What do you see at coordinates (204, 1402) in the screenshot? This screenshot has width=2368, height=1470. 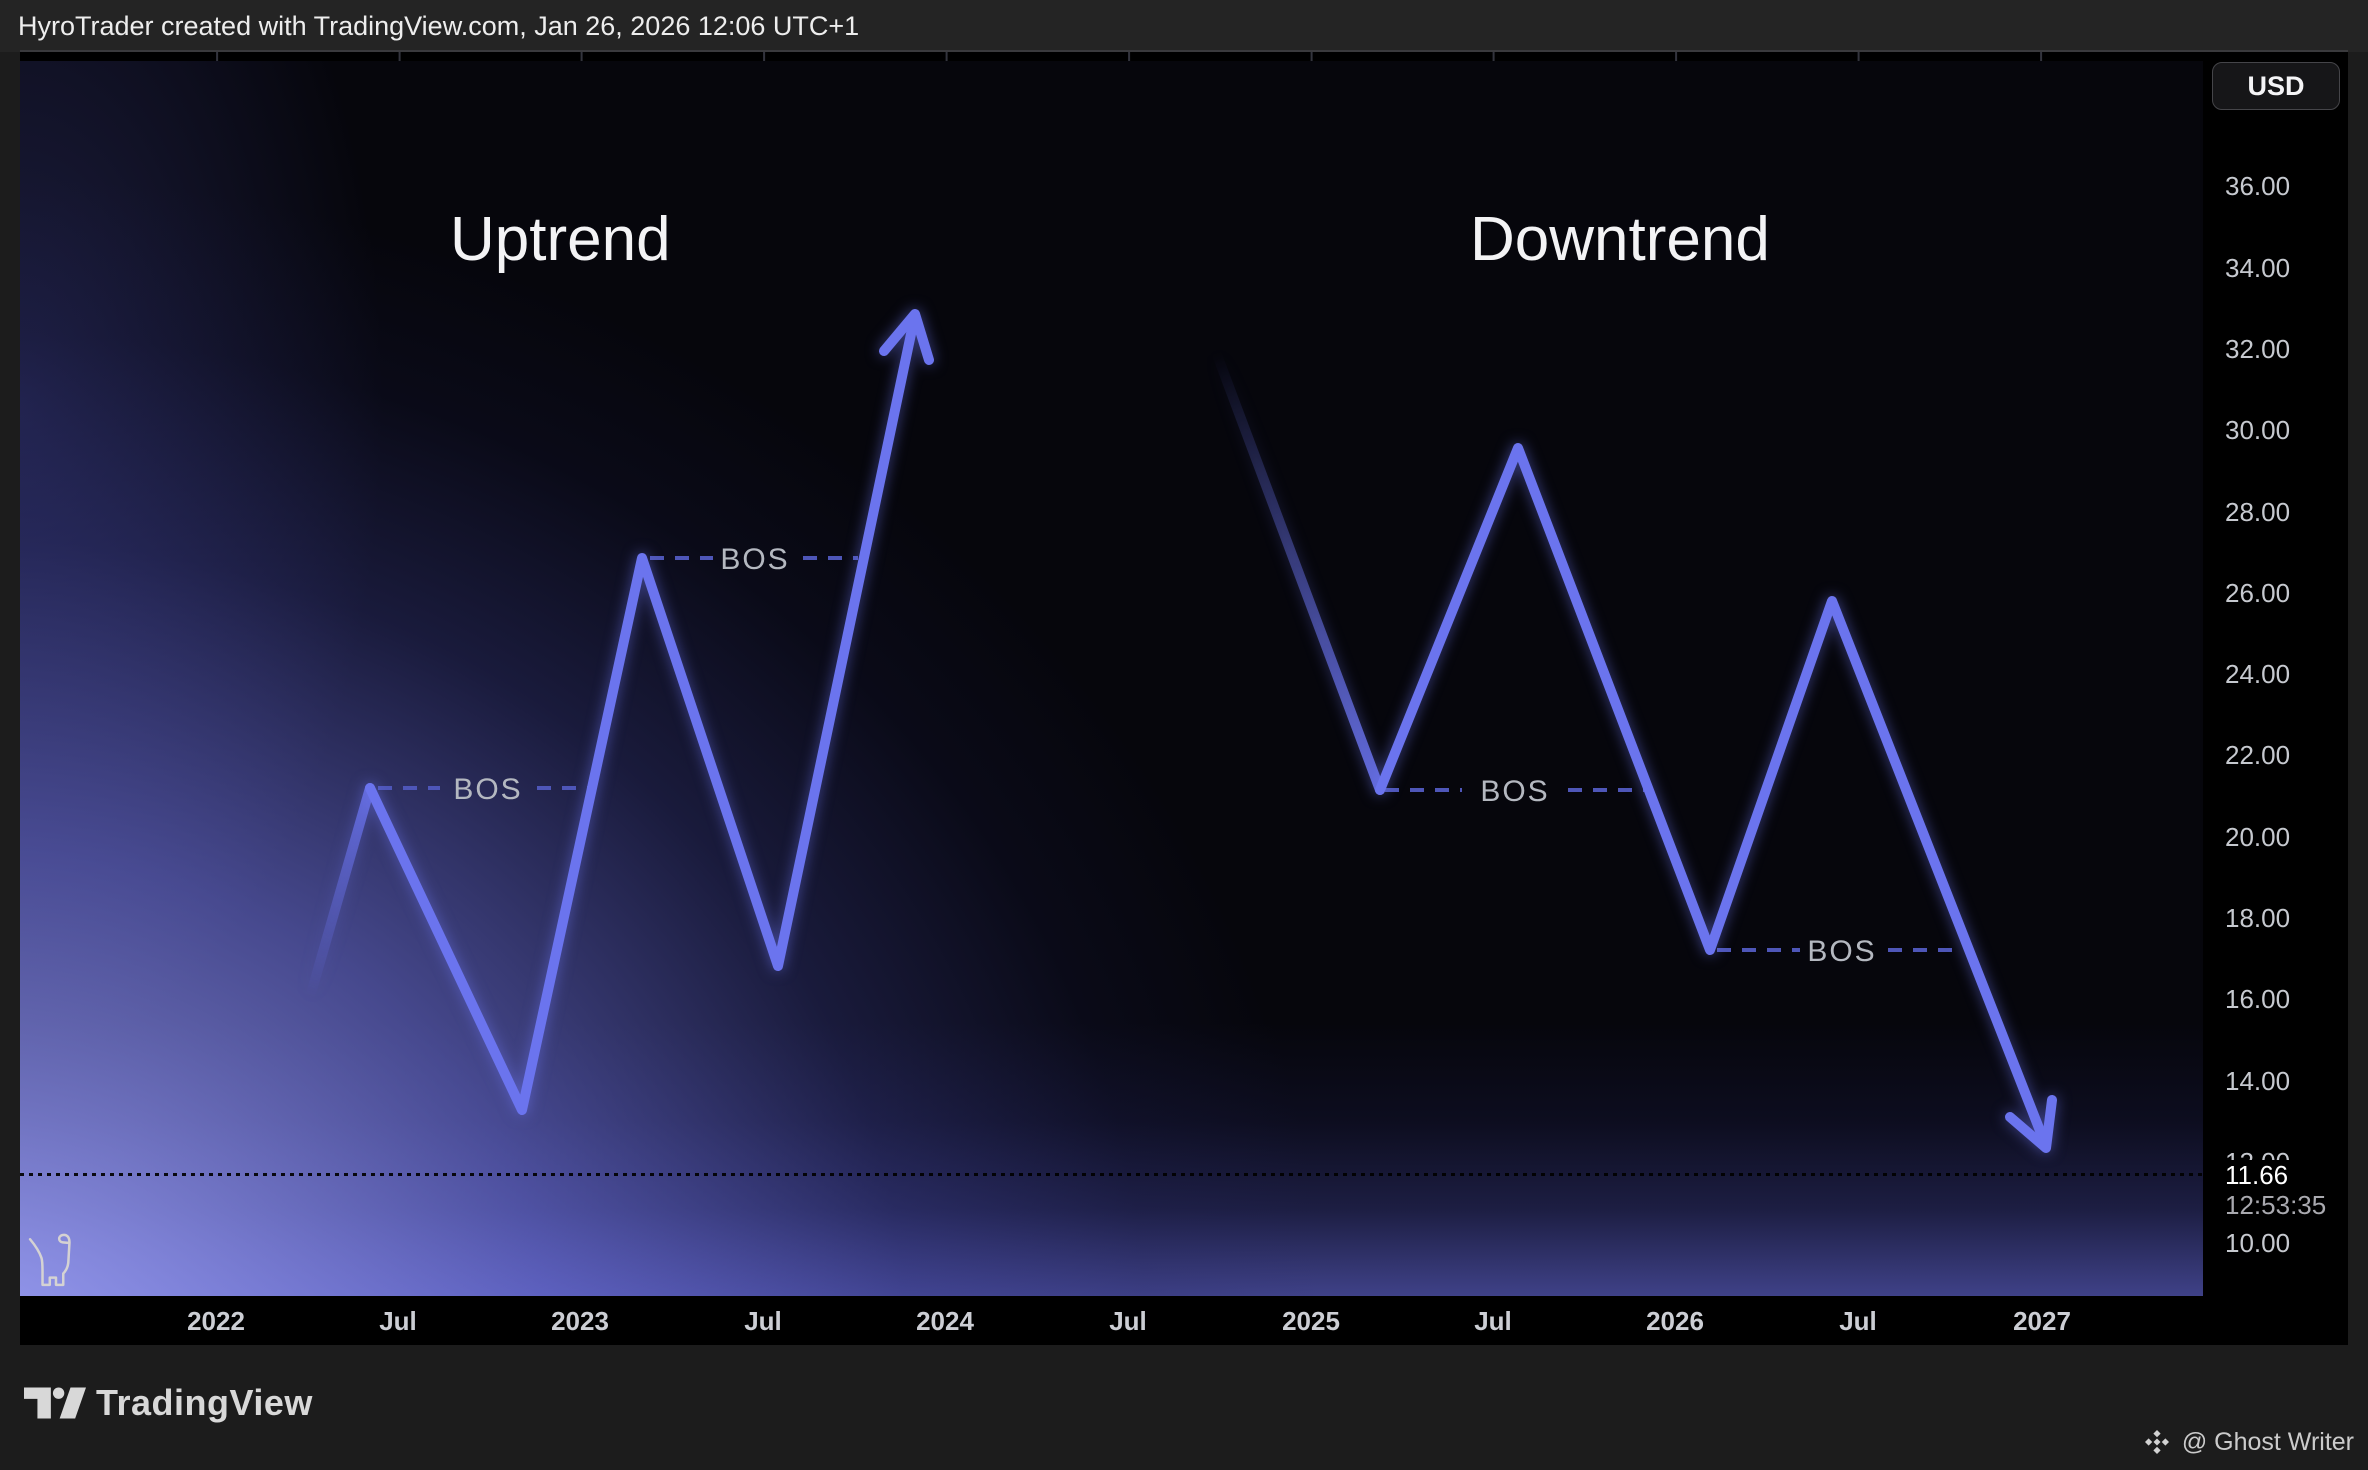 I see `tradingview-brand-text: TradingView` at bounding box center [204, 1402].